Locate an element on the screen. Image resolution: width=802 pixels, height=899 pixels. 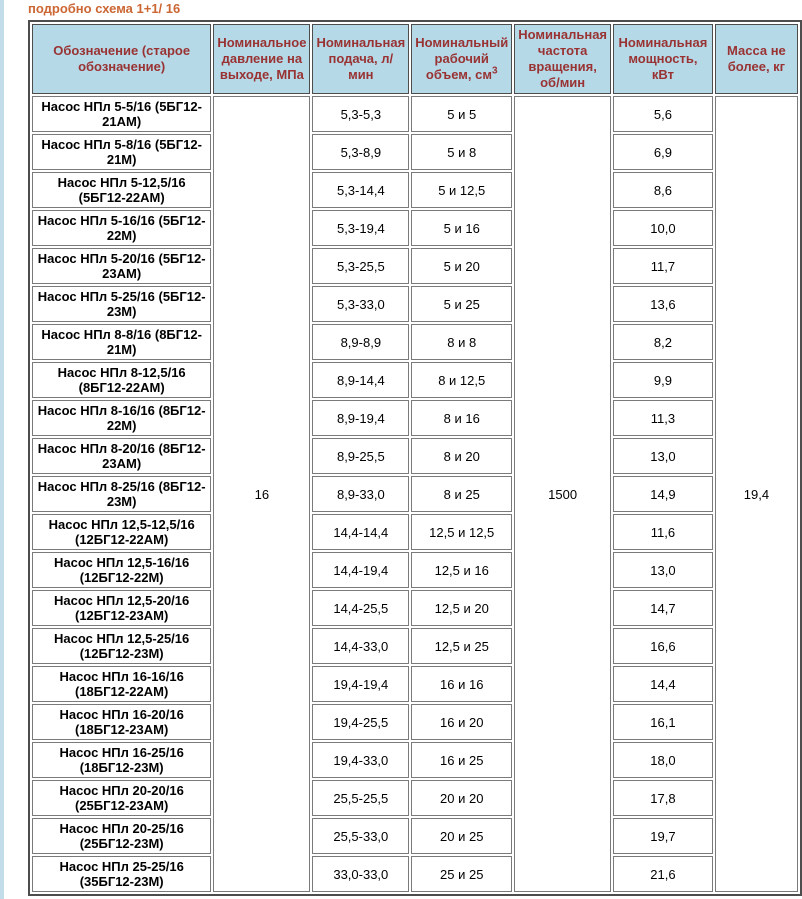
designation-cell: Насос НПл 8-8/16 (8БГ12-21М) is located at coordinates (122, 342).